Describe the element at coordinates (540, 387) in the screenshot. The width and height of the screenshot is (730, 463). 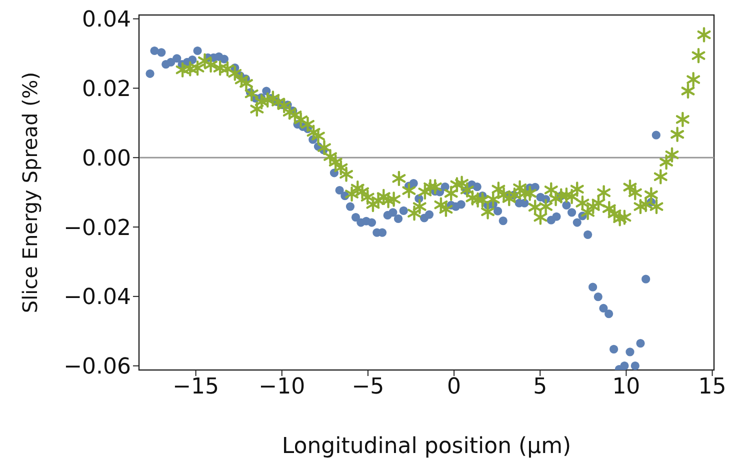
I see `x-tick-label: 5` at that location.